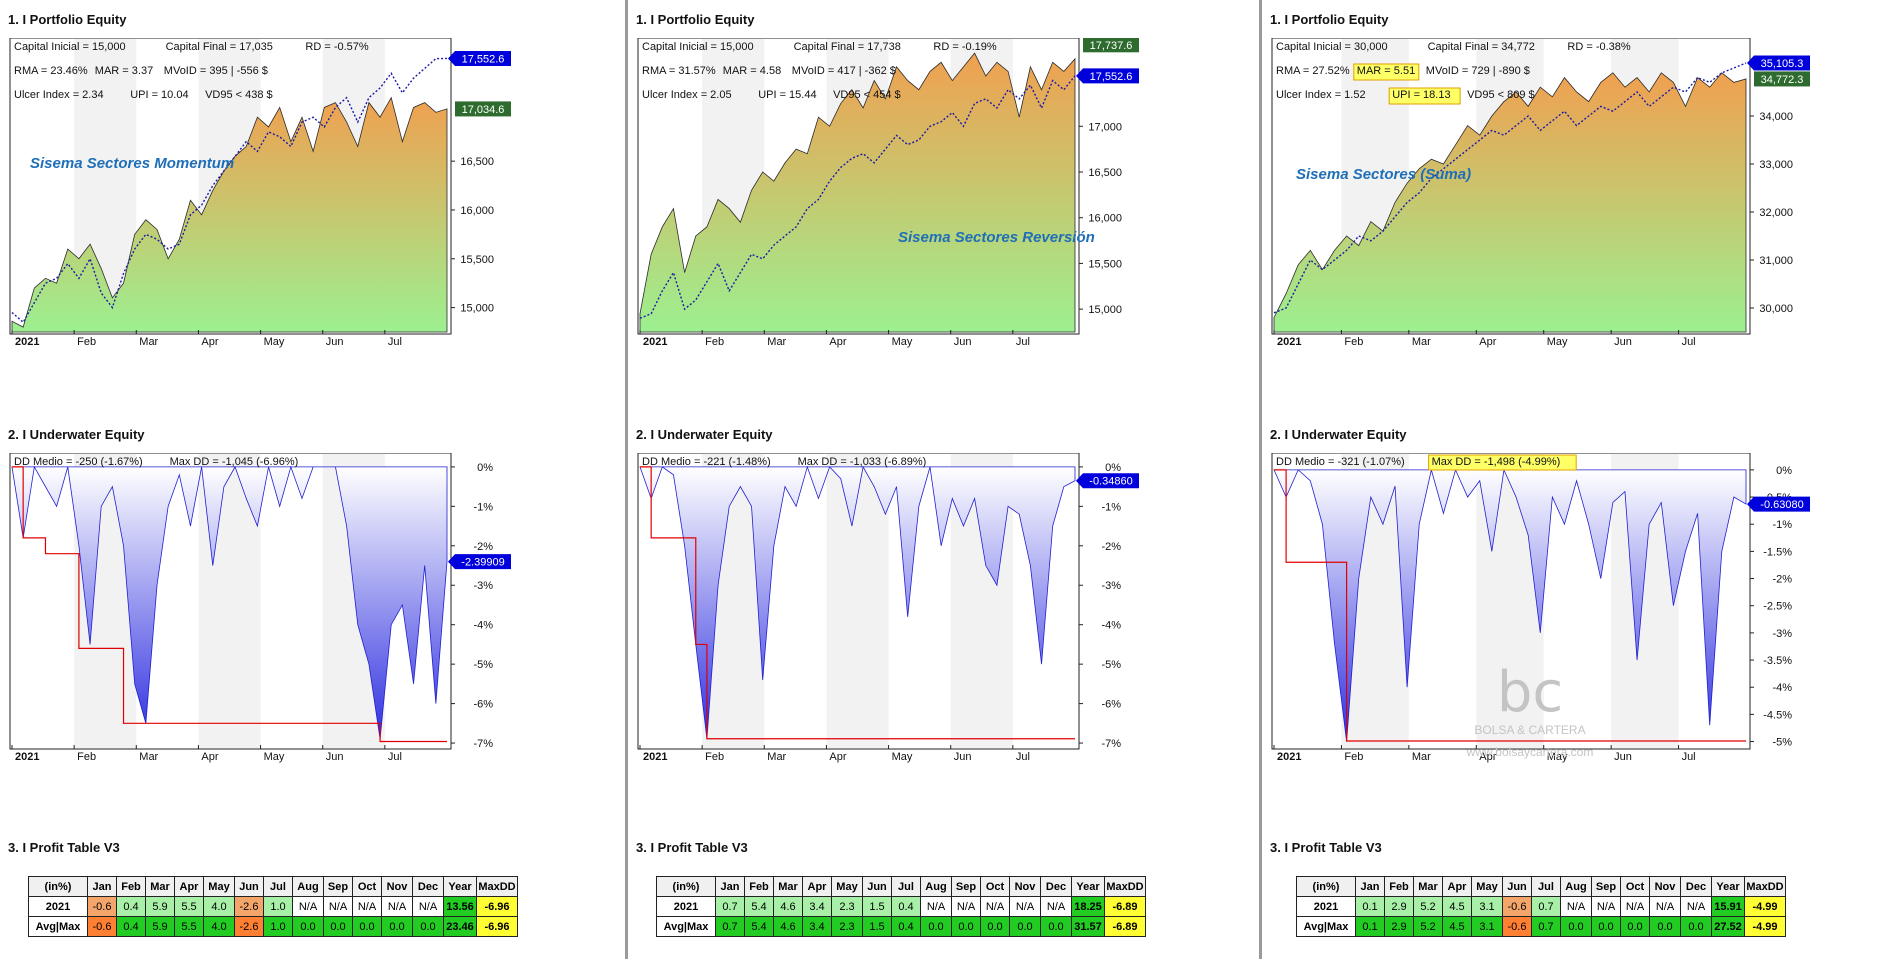  I want to click on stat-text: RD = -0.57%, so click(336, 47).